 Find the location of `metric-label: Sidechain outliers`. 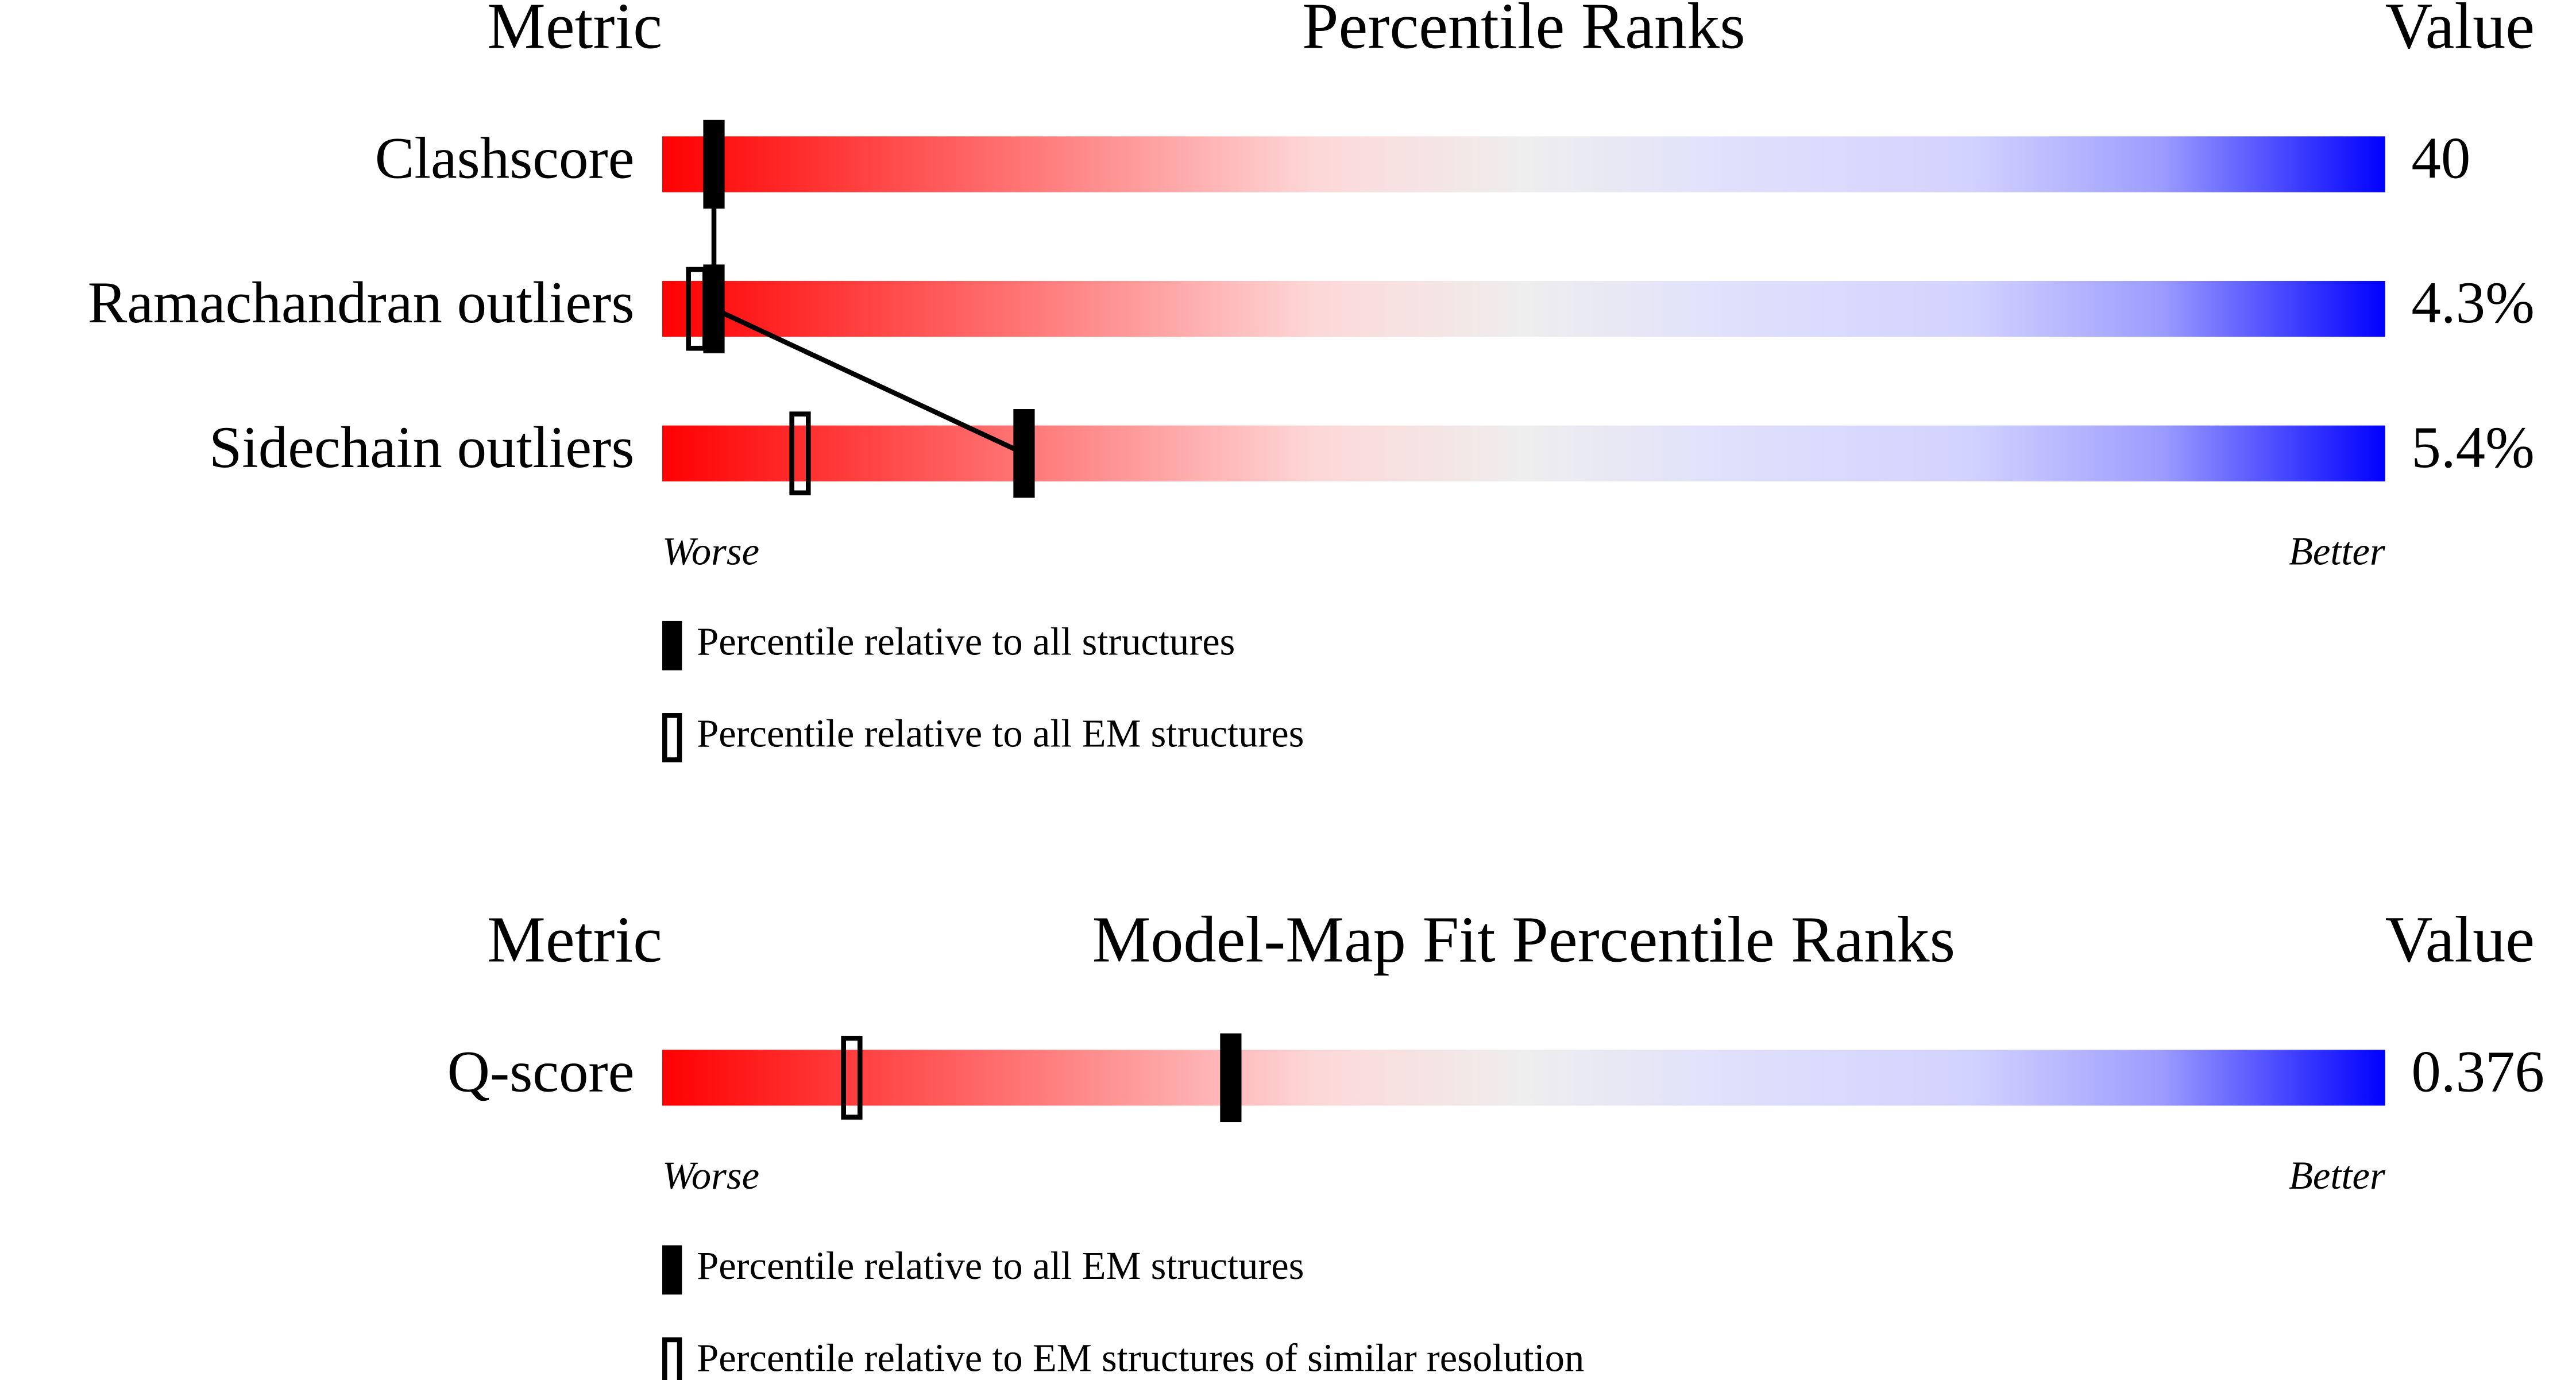

metric-label: Sidechain outliers is located at coordinates (421, 447).